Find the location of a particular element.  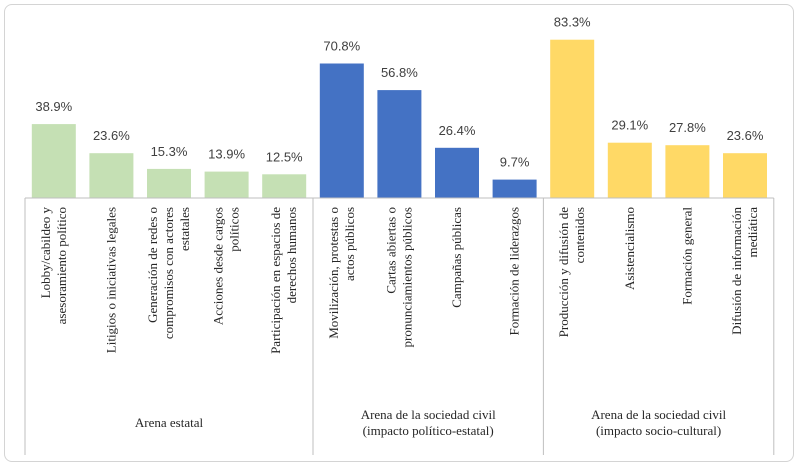

category-label: Asistencialismo is located at coordinates (629, 248).